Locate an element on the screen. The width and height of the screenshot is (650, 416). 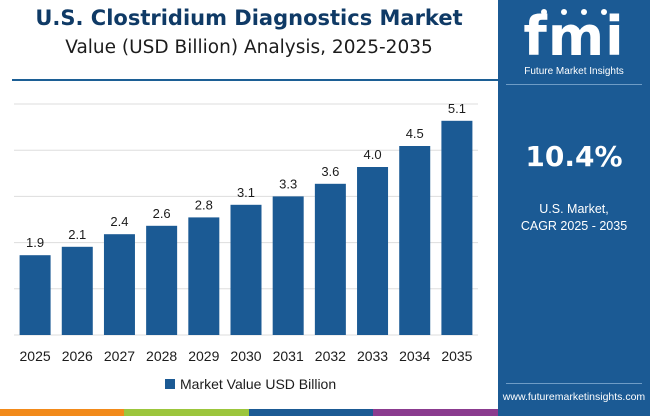
bottom-color-strip is located at coordinates (249, 412).